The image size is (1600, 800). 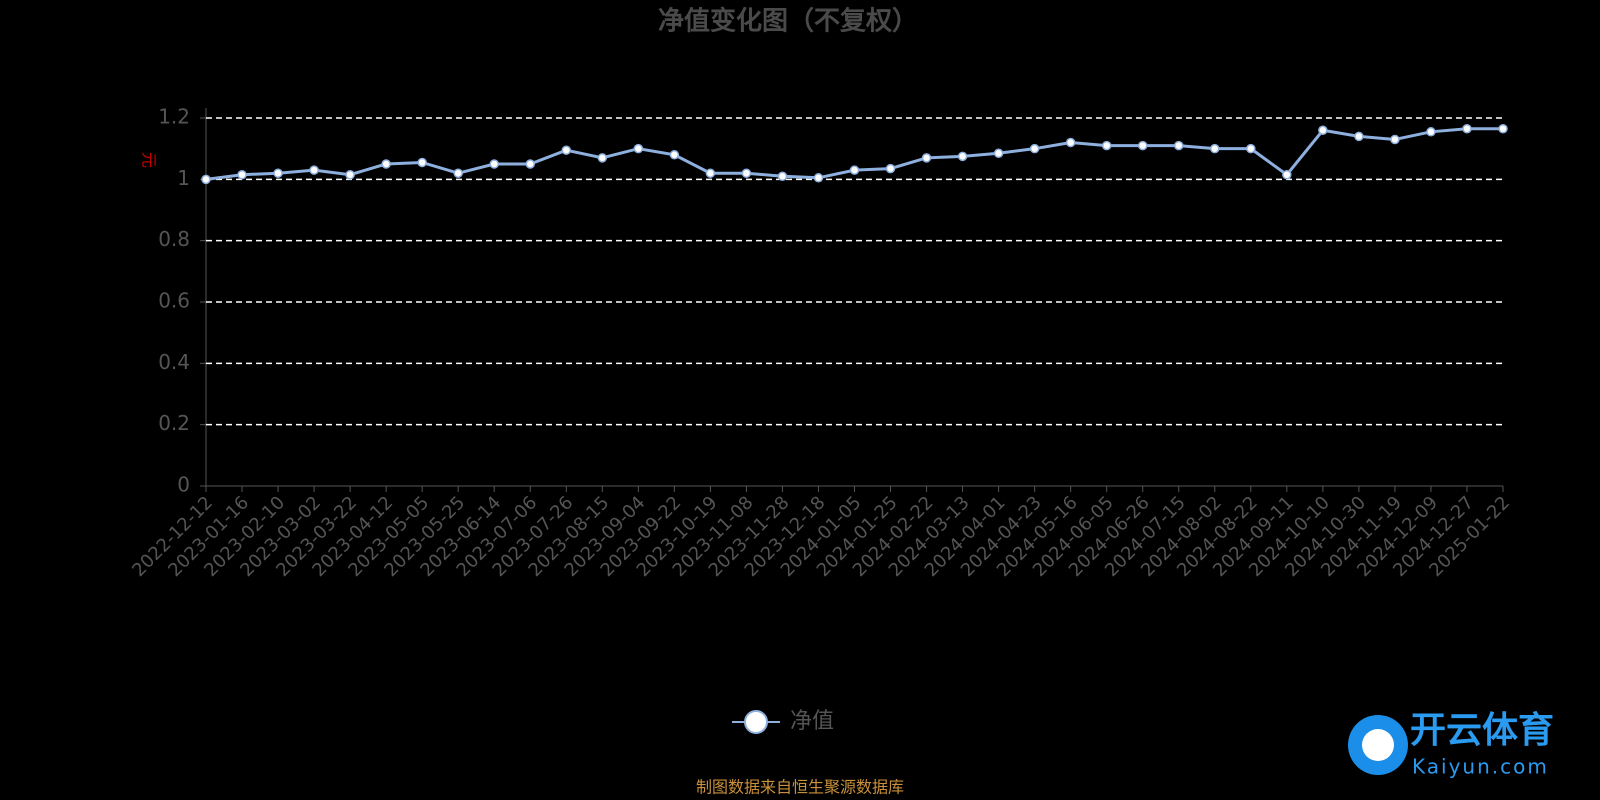 What do you see at coordinates (174, 423) in the screenshot?
I see `y-tick-label: 0.2` at bounding box center [174, 423].